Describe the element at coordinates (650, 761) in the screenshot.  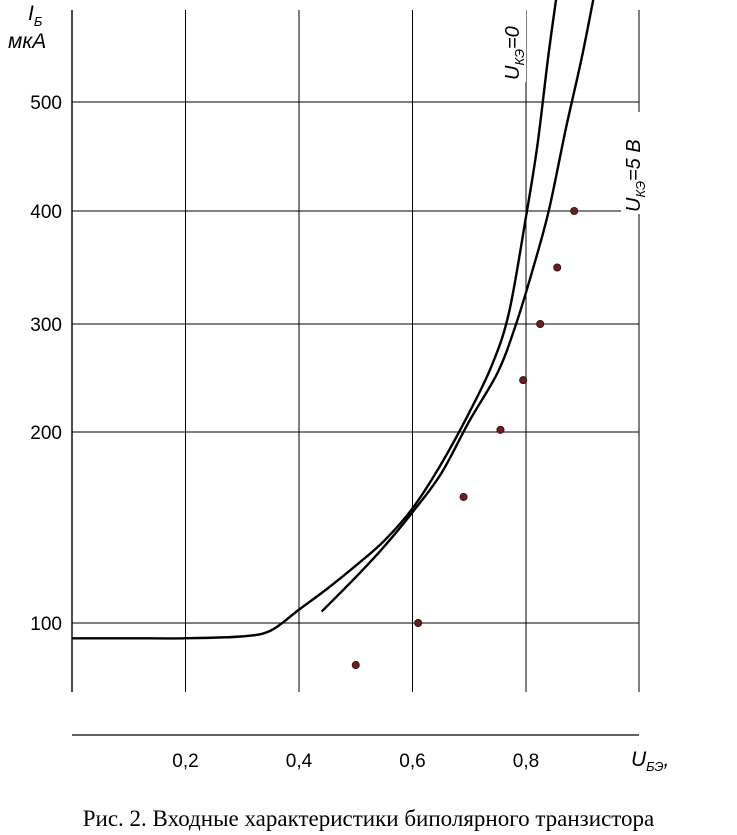
I see `x-axis-label: UБЭ,` at that location.